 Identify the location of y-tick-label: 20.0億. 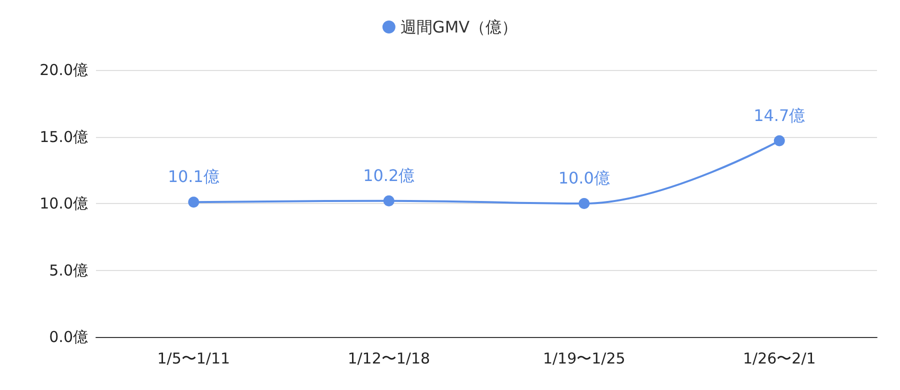
(64, 70).